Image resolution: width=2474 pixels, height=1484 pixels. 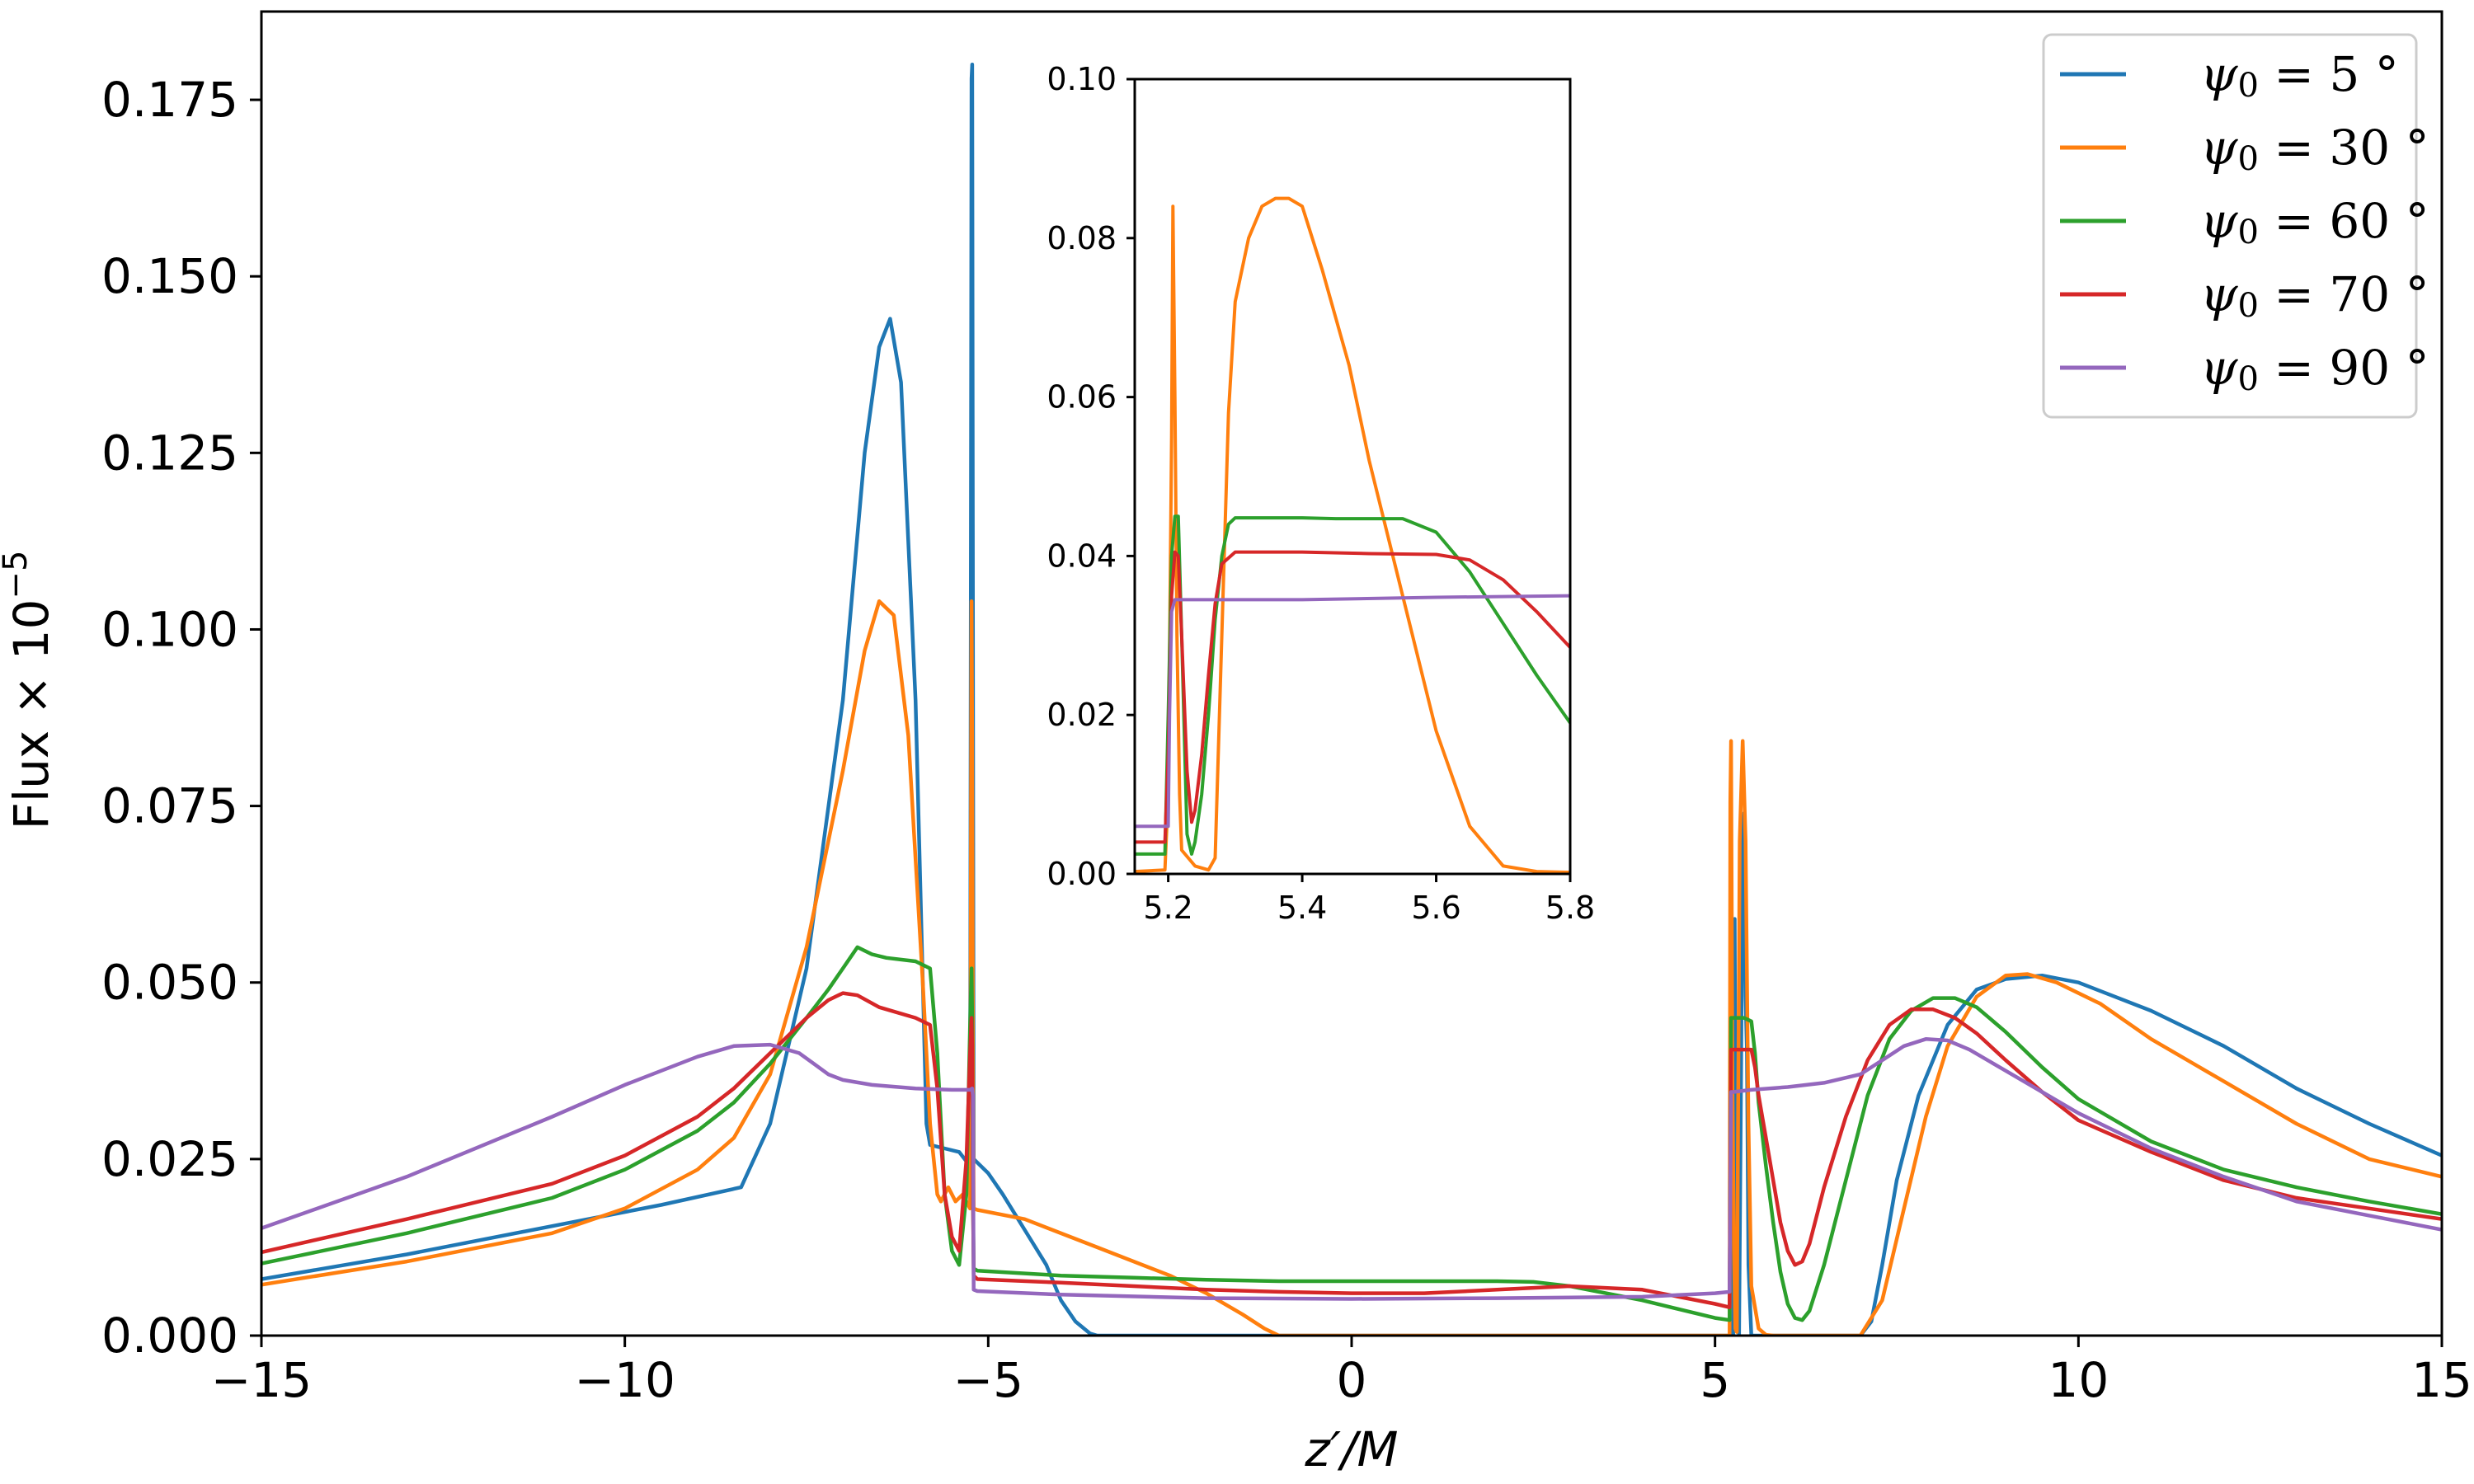 I want to click on legend-box, so click(x=2230, y=226).